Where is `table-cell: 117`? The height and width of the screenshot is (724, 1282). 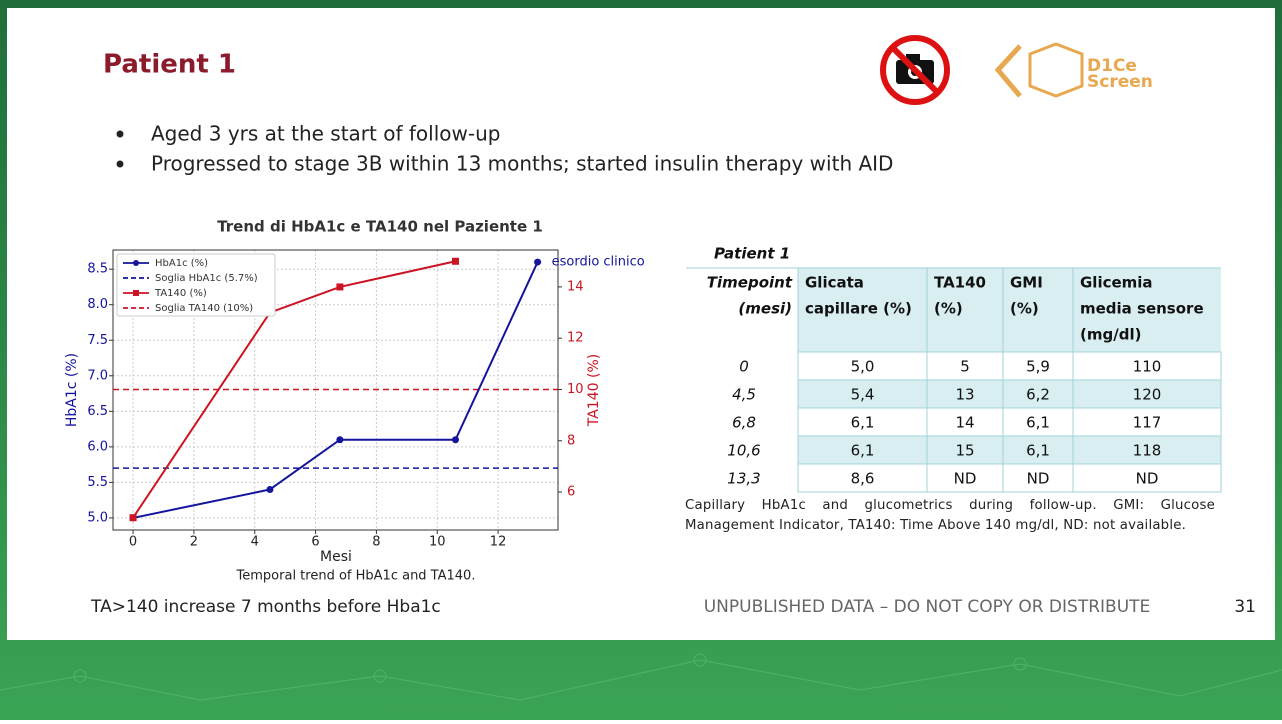 table-cell: 117 is located at coordinates (1147, 423).